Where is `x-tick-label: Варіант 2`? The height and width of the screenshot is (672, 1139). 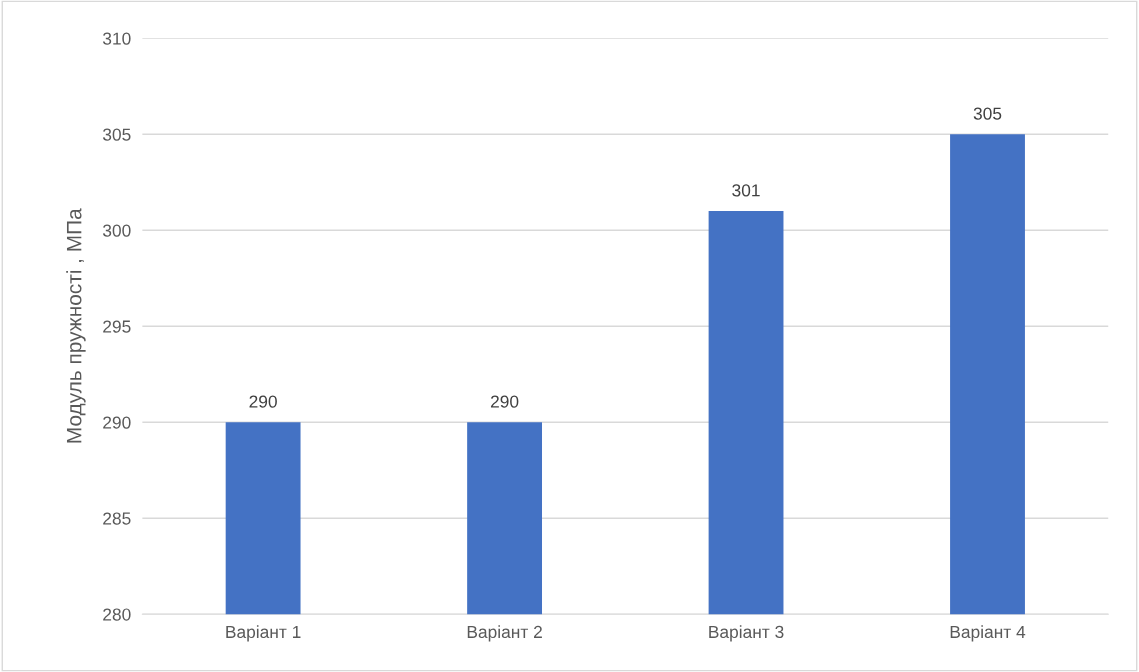
x-tick-label: Варіант 2 is located at coordinates (504, 633).